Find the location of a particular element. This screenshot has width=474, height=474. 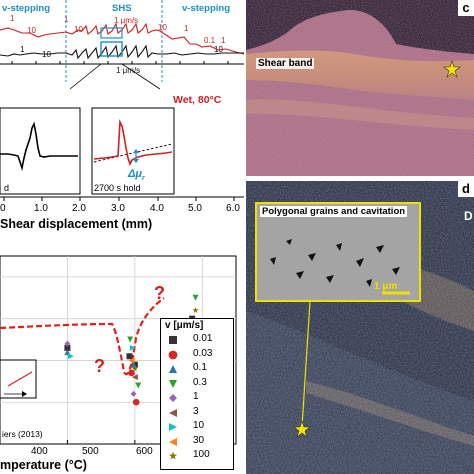

red-friction-trace is located at coordinates (122, 38).